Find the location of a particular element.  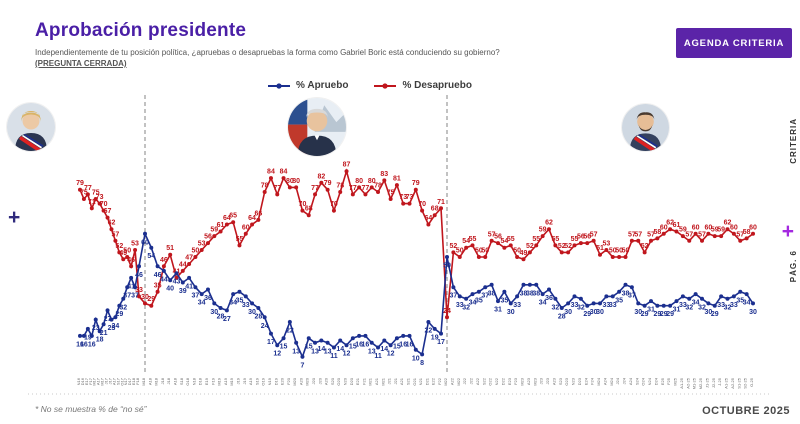

x-axis-tick: M23 is located at coordinates (522, 381).